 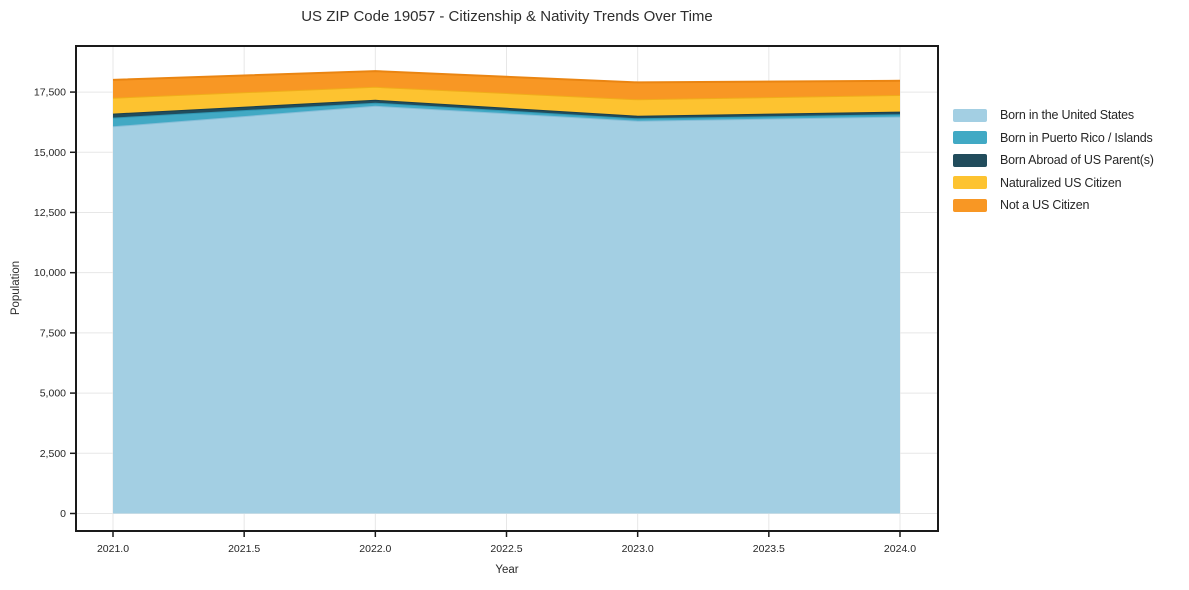 What do you see at coordinates (1045, 205) in the screenshot?
I see `legend-label: Not a US Citizen` at bounding box center [1045, 205].